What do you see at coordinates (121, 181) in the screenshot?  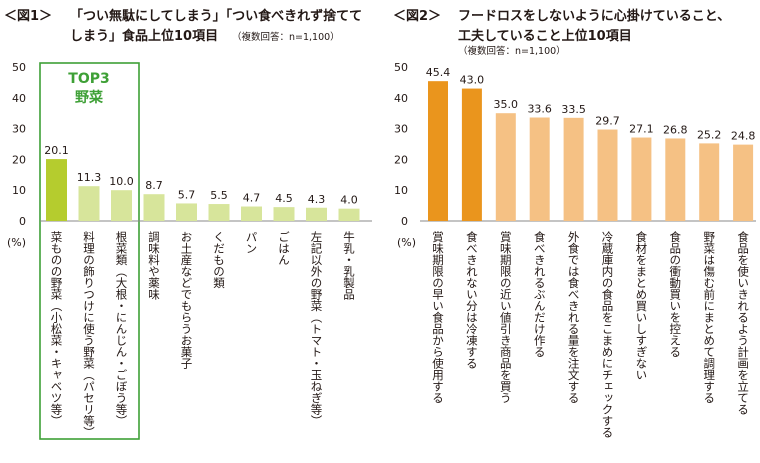 I see `fig1-value-label: 10.0` at bounding box center [121, 181].